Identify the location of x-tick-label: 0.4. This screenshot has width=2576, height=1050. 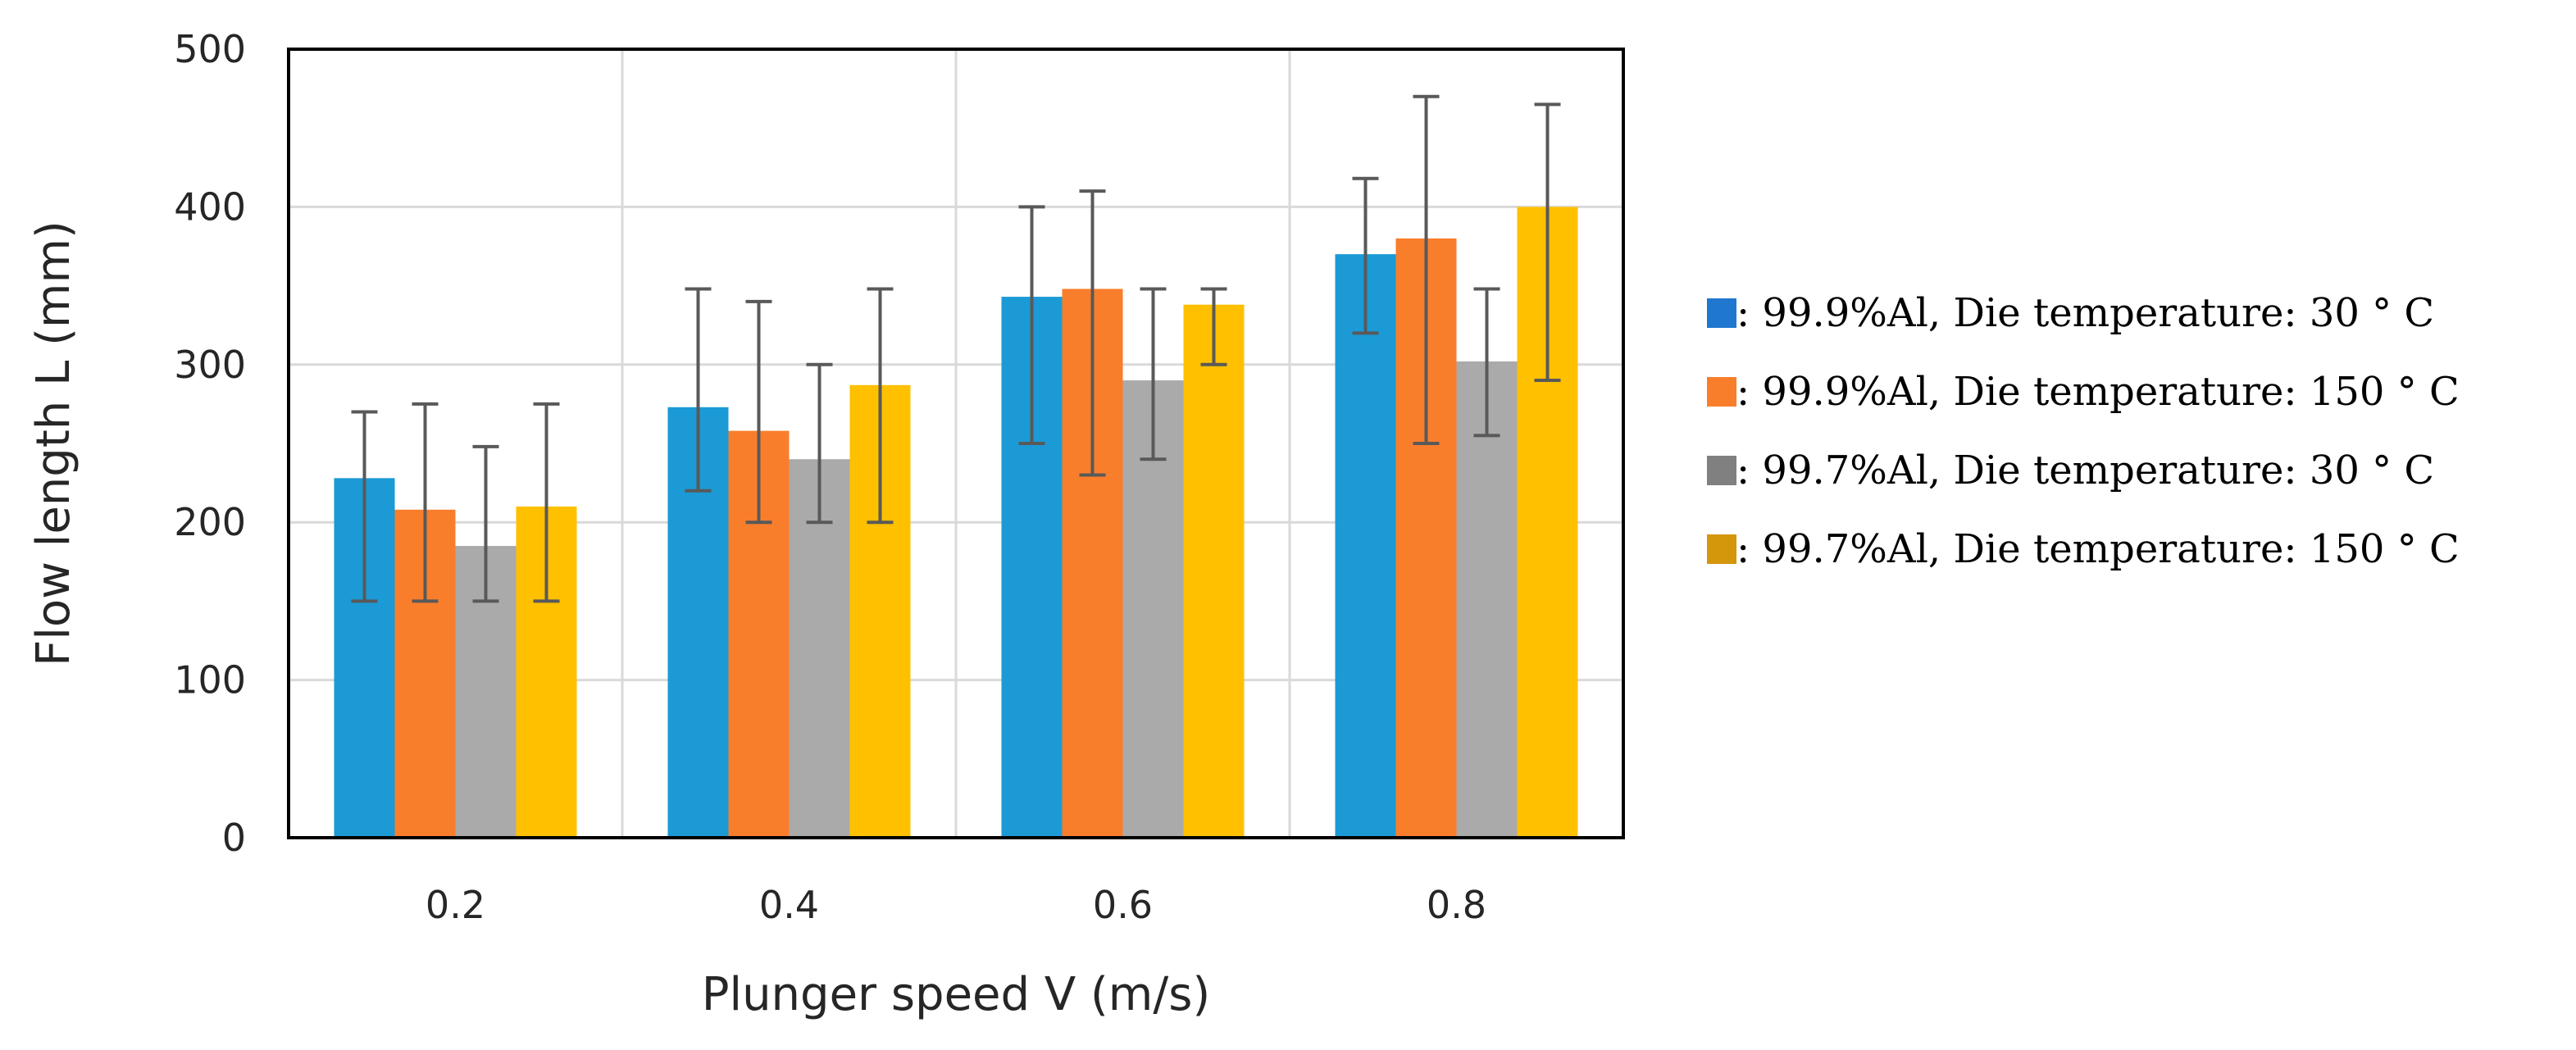
(789, 905).